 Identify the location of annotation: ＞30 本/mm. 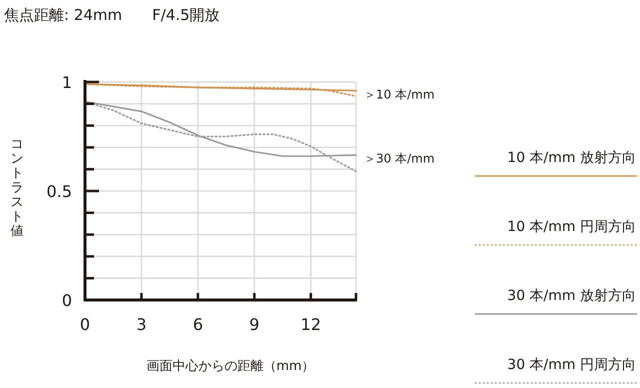
(399, 159).